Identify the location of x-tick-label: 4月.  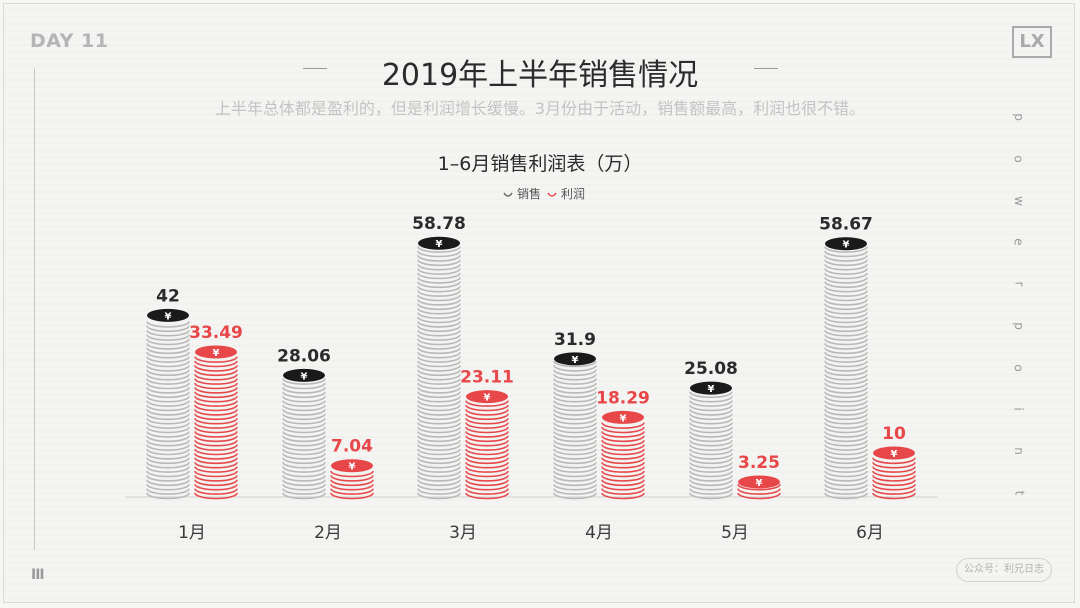
(599, 533).